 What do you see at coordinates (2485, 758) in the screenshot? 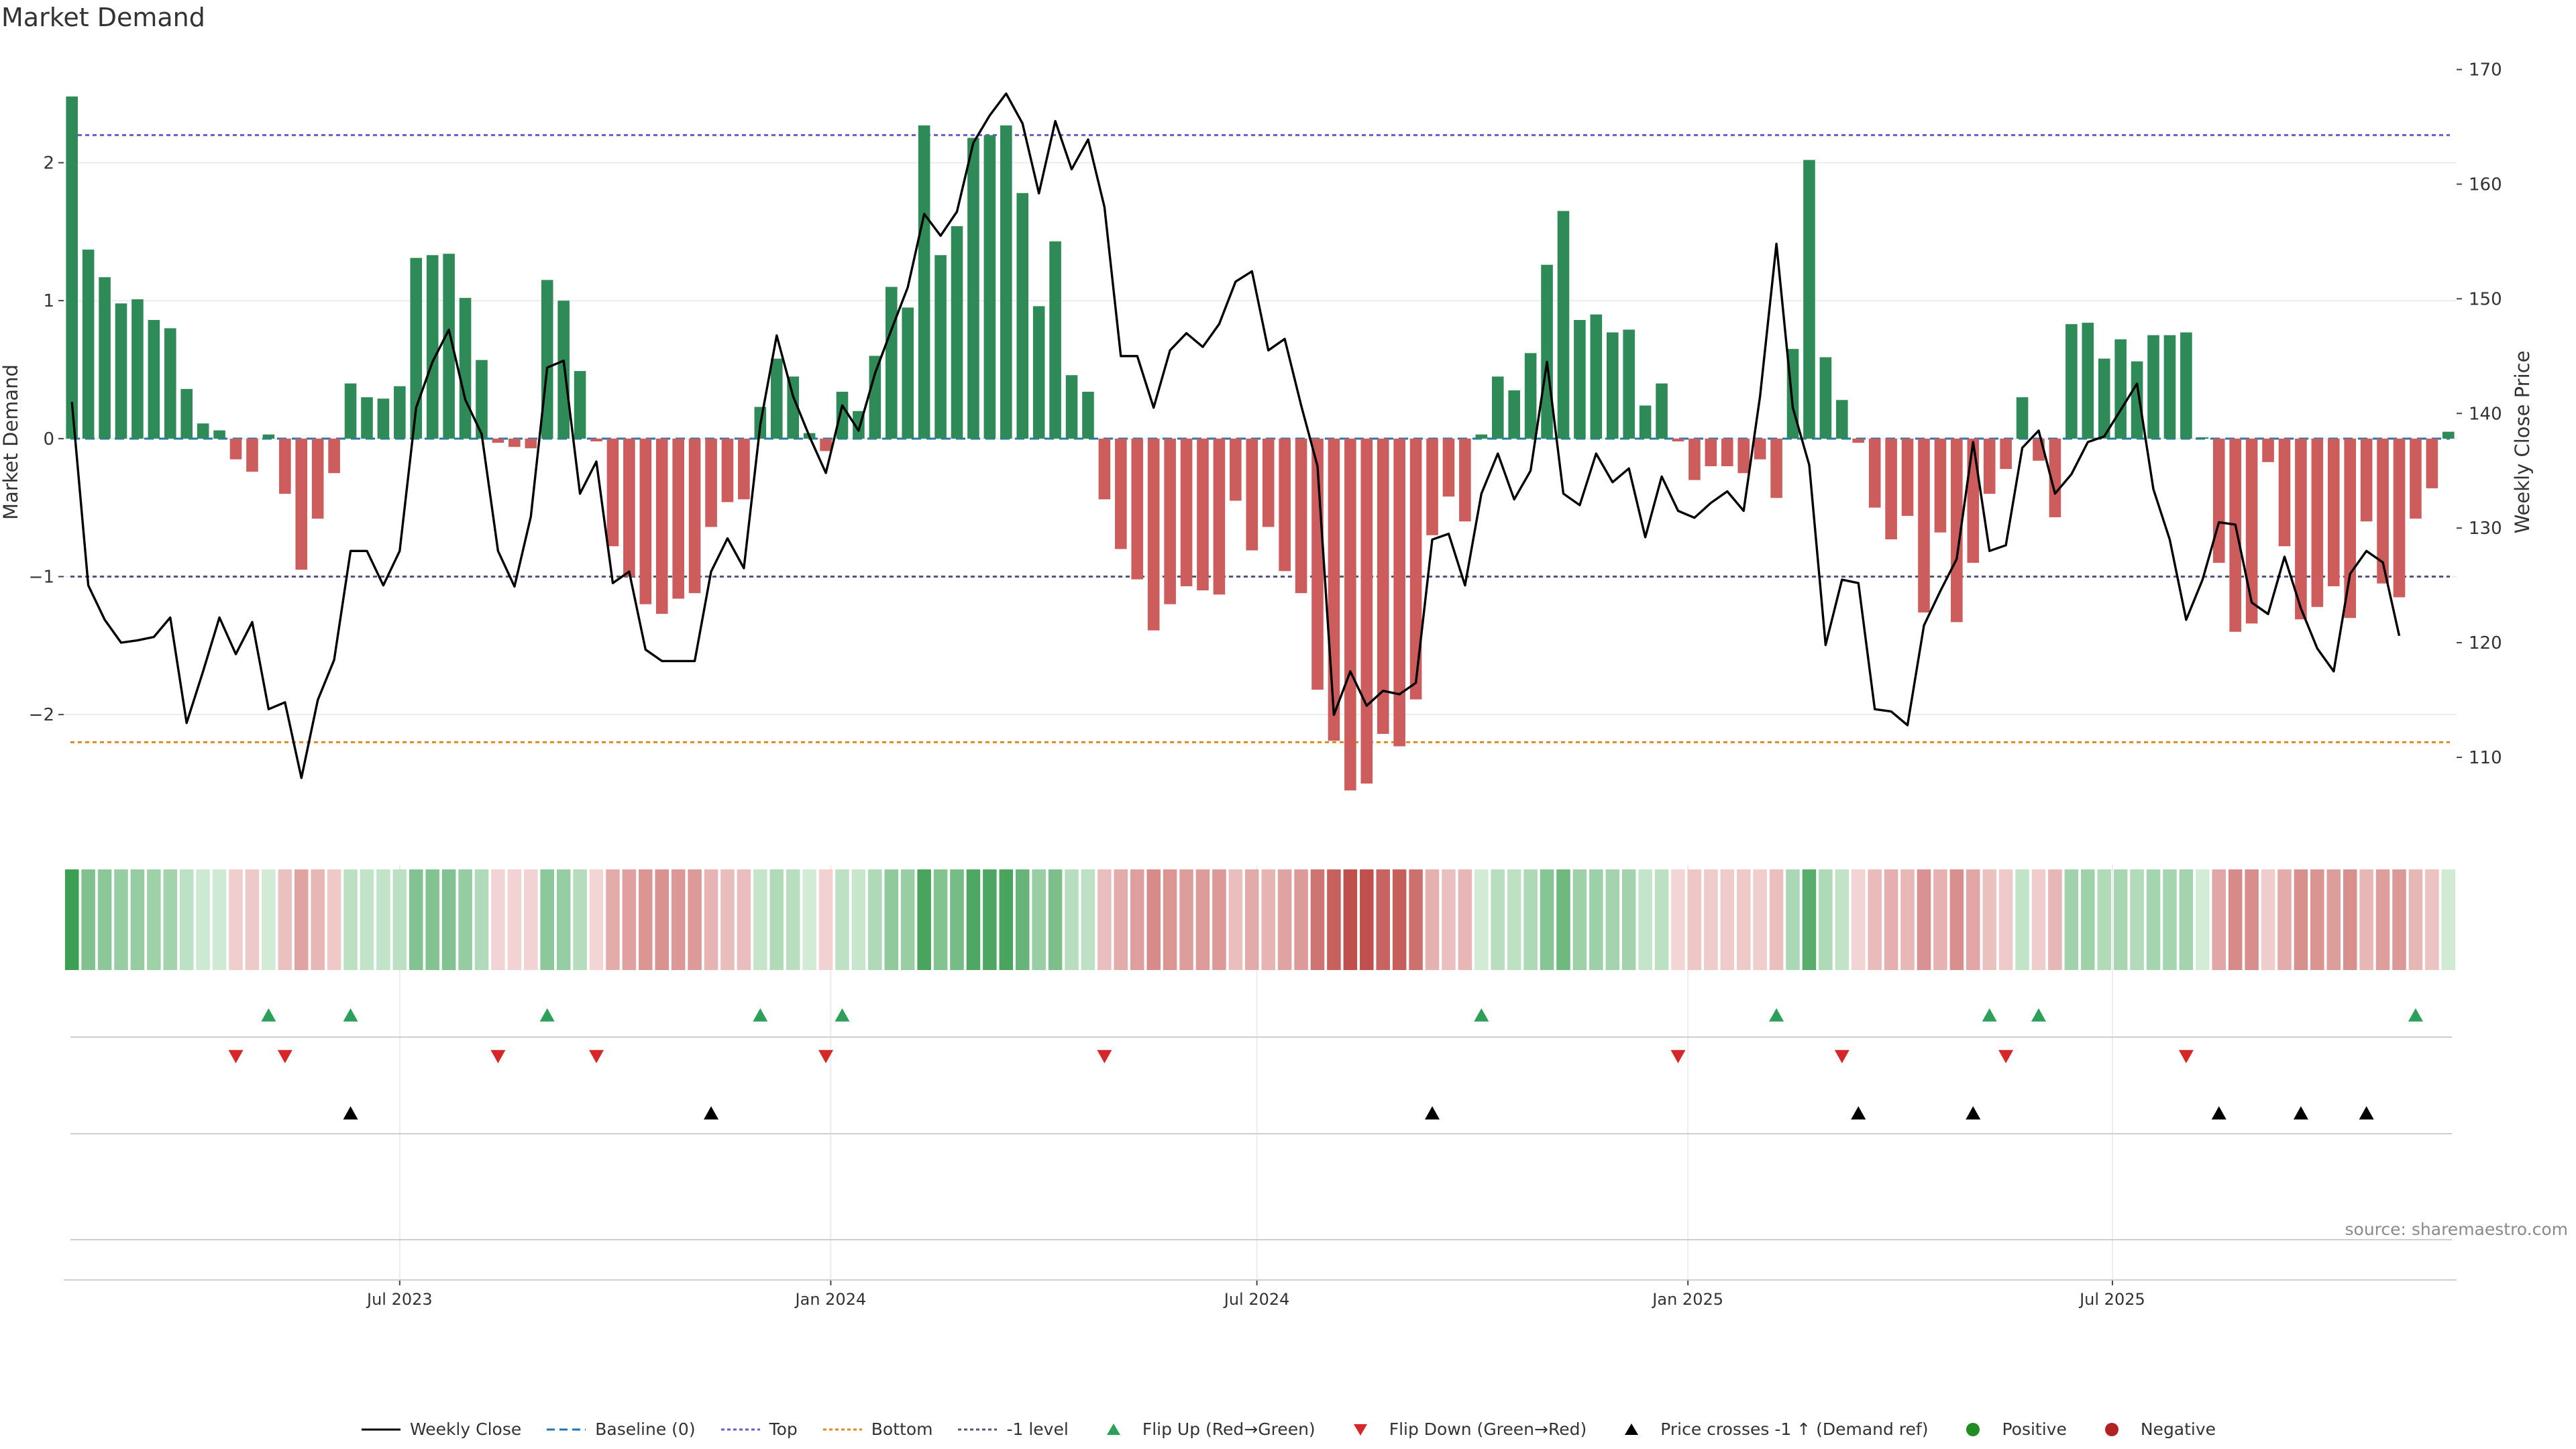
I see `y2-tick-label: 110` at bounding box center [2485, 758].